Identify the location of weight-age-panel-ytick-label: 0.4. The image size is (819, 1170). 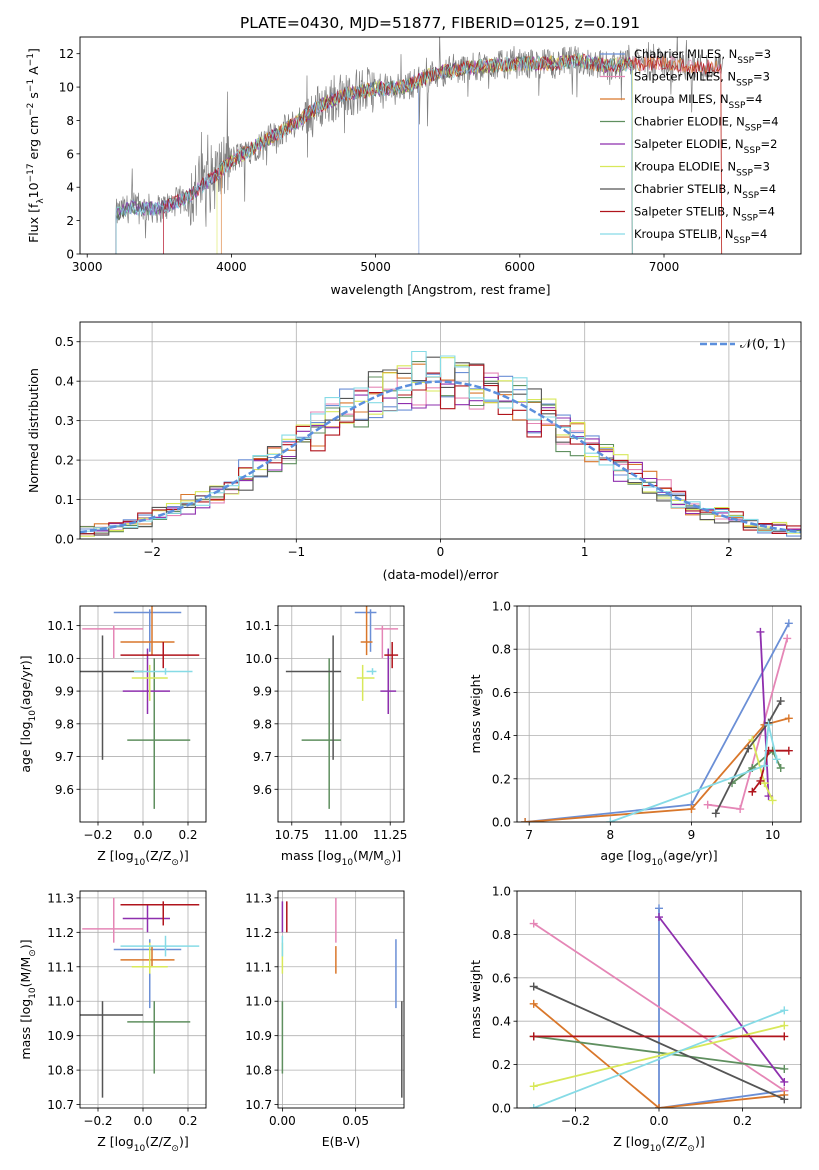
(501, 736).